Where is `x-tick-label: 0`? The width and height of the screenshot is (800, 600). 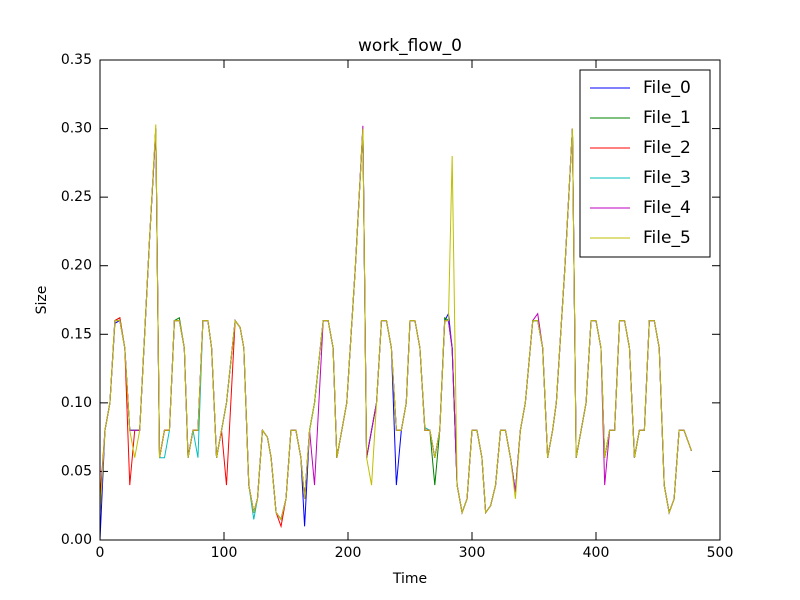 x-tick-label: 0 is located at coordinates (100, 553).